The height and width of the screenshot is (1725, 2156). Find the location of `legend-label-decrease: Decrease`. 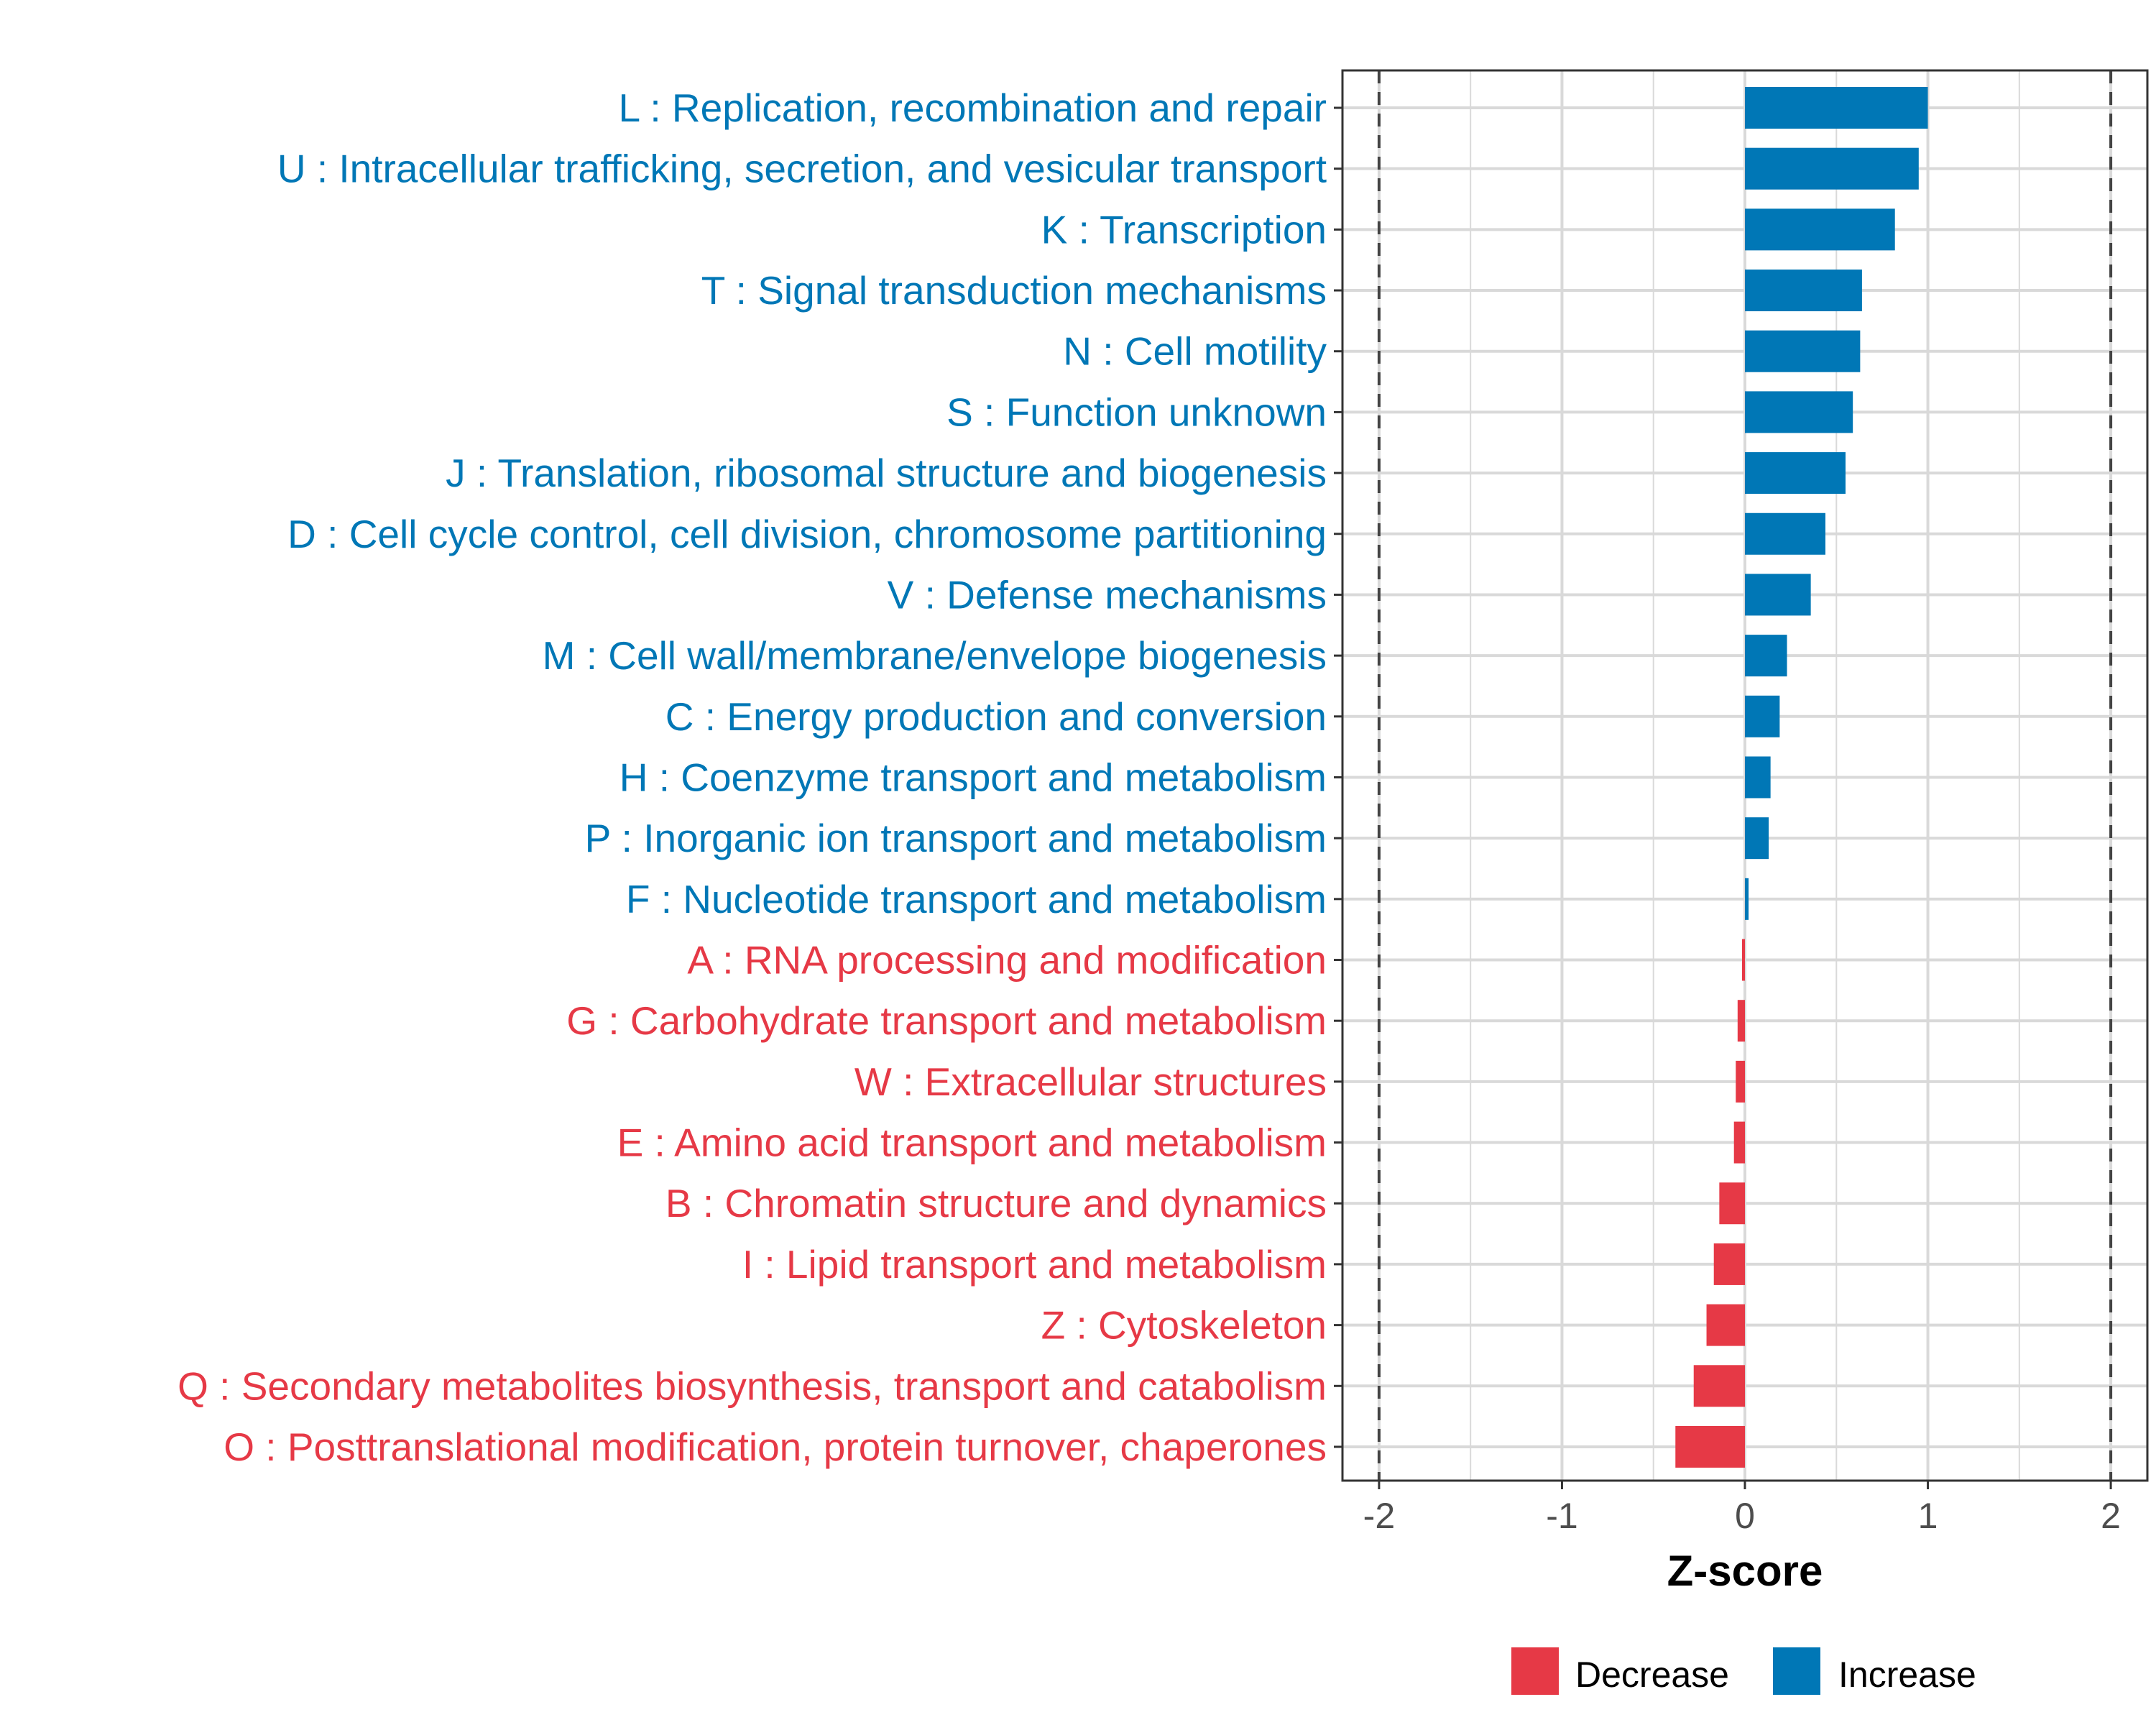

legend-label-decrease: Decrease is located at coordinates (1652, 1675).